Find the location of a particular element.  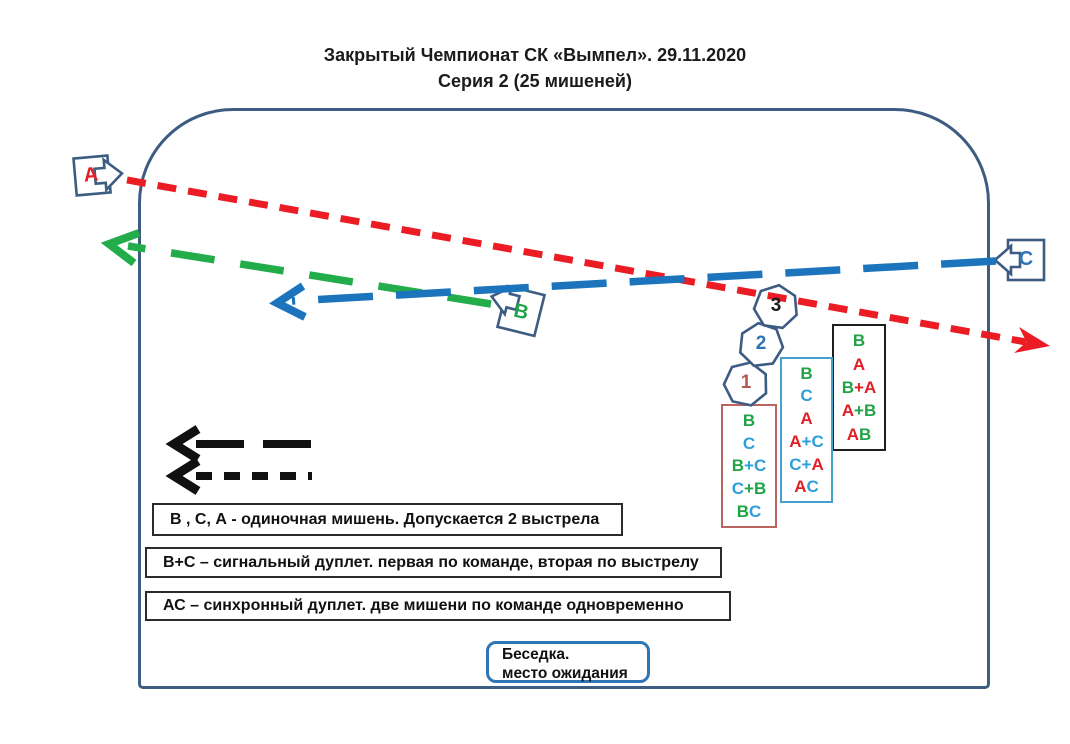

sequence-row: С +В is located at coordinates (749, 488).